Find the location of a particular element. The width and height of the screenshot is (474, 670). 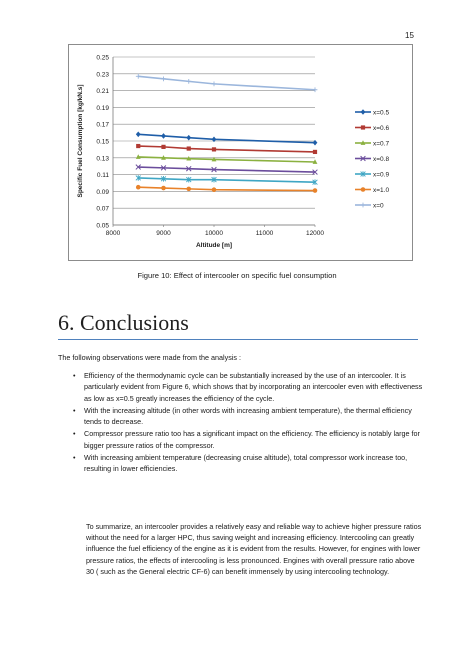

y-tick-label: 0.25 is located at coordinates (102, 58).